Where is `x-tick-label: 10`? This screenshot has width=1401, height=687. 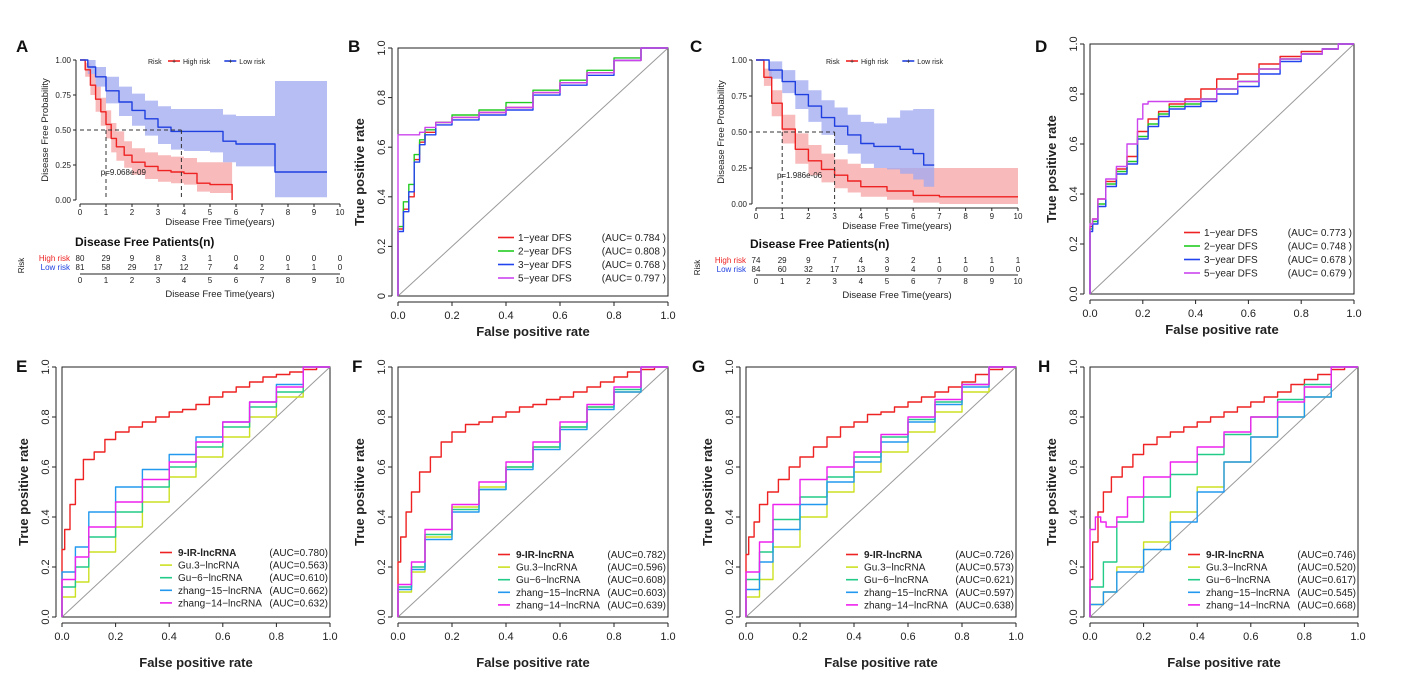 x-tick-label: 10 is located at coordinates (1018, 216).